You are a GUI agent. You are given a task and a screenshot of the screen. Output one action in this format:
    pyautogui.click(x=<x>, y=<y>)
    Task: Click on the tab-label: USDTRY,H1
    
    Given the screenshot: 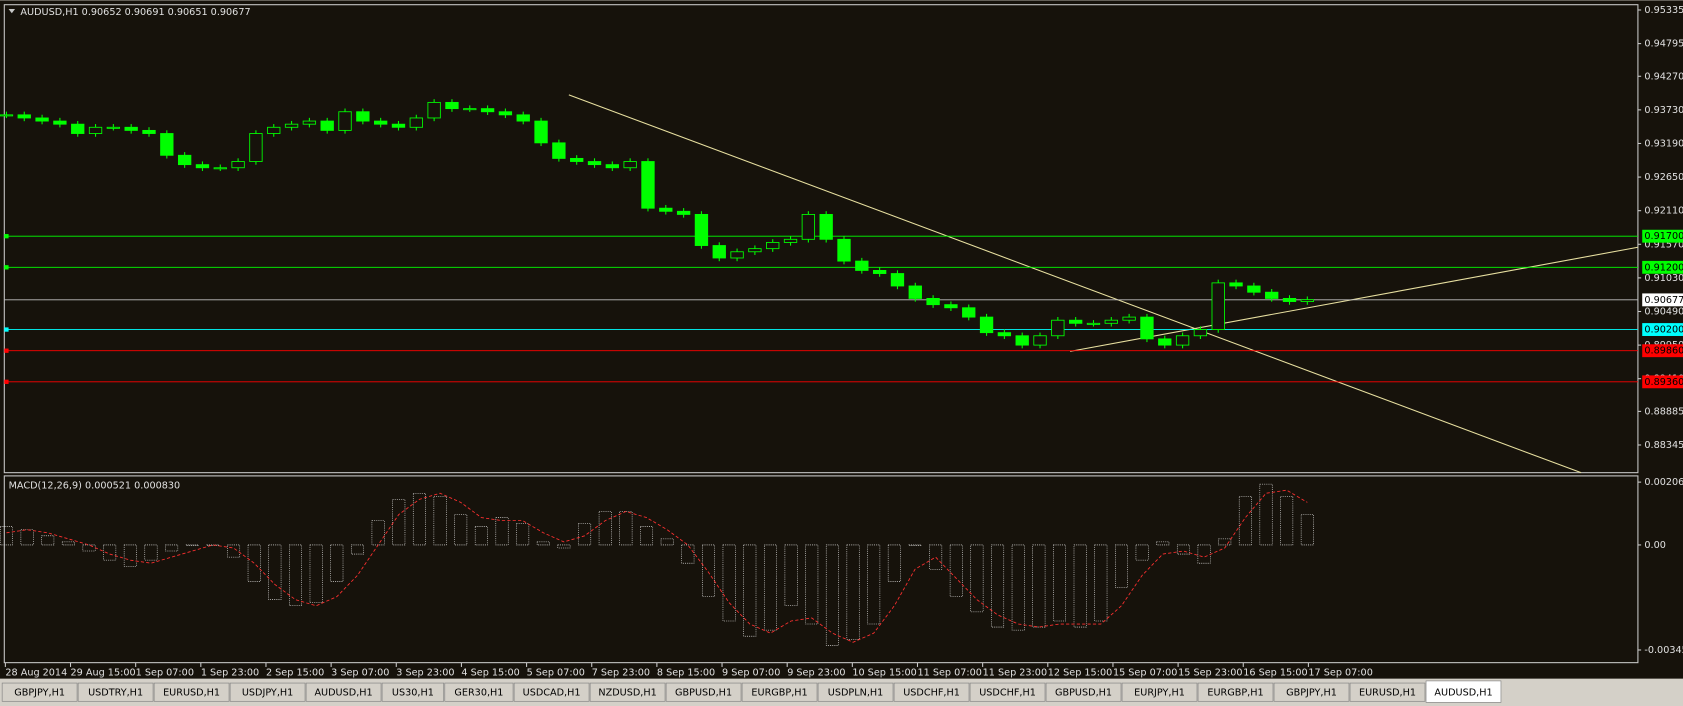 What is the action you would take?
    pyautogui.click(x=115, y=693)
    